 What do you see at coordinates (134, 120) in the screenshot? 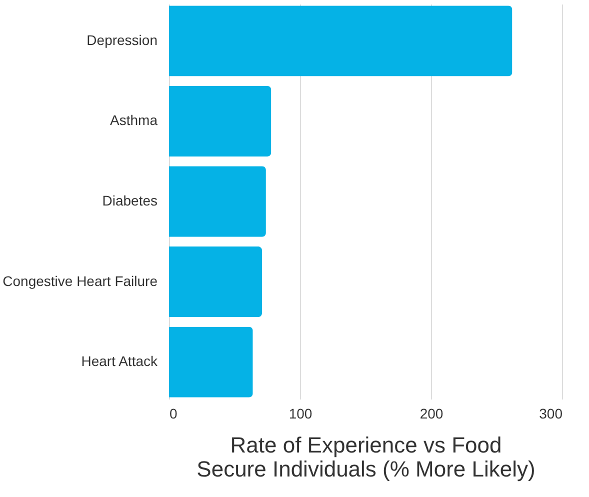
I see `y-tick-label: Asthma` at bounding box center [134, 120].